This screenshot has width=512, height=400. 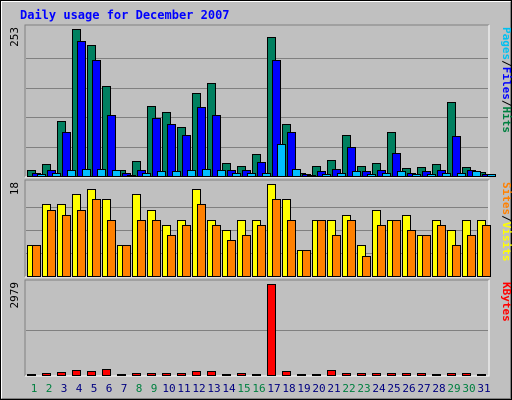 What do you see at coordinates (288, 388) in the screenshot?
I see `day-label-18: 18` at bounding box center [288, 388].